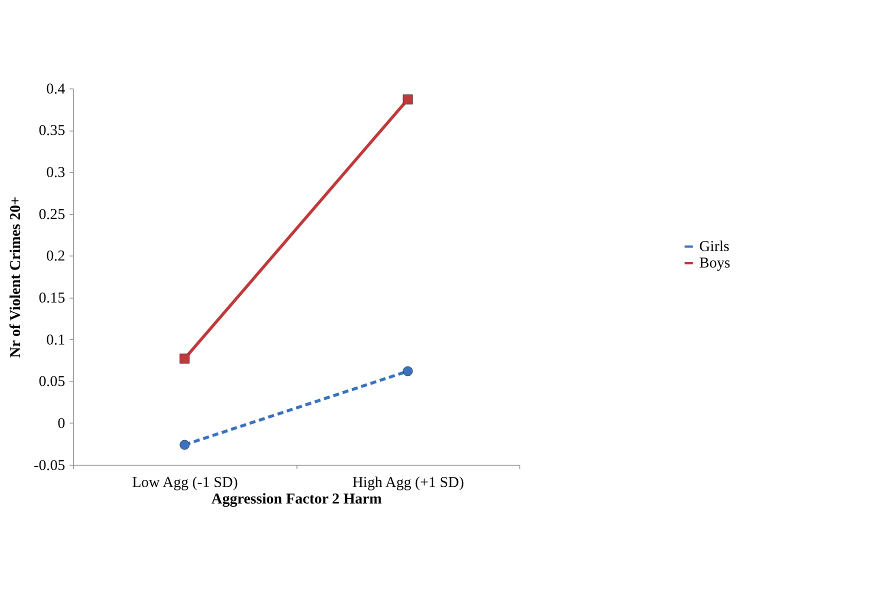 The image size is (889, 592). What do you see at coordinates (52, 298) in the screenshot?
I see `y-tick-label: 0.15` at bounding box center [52, 298].